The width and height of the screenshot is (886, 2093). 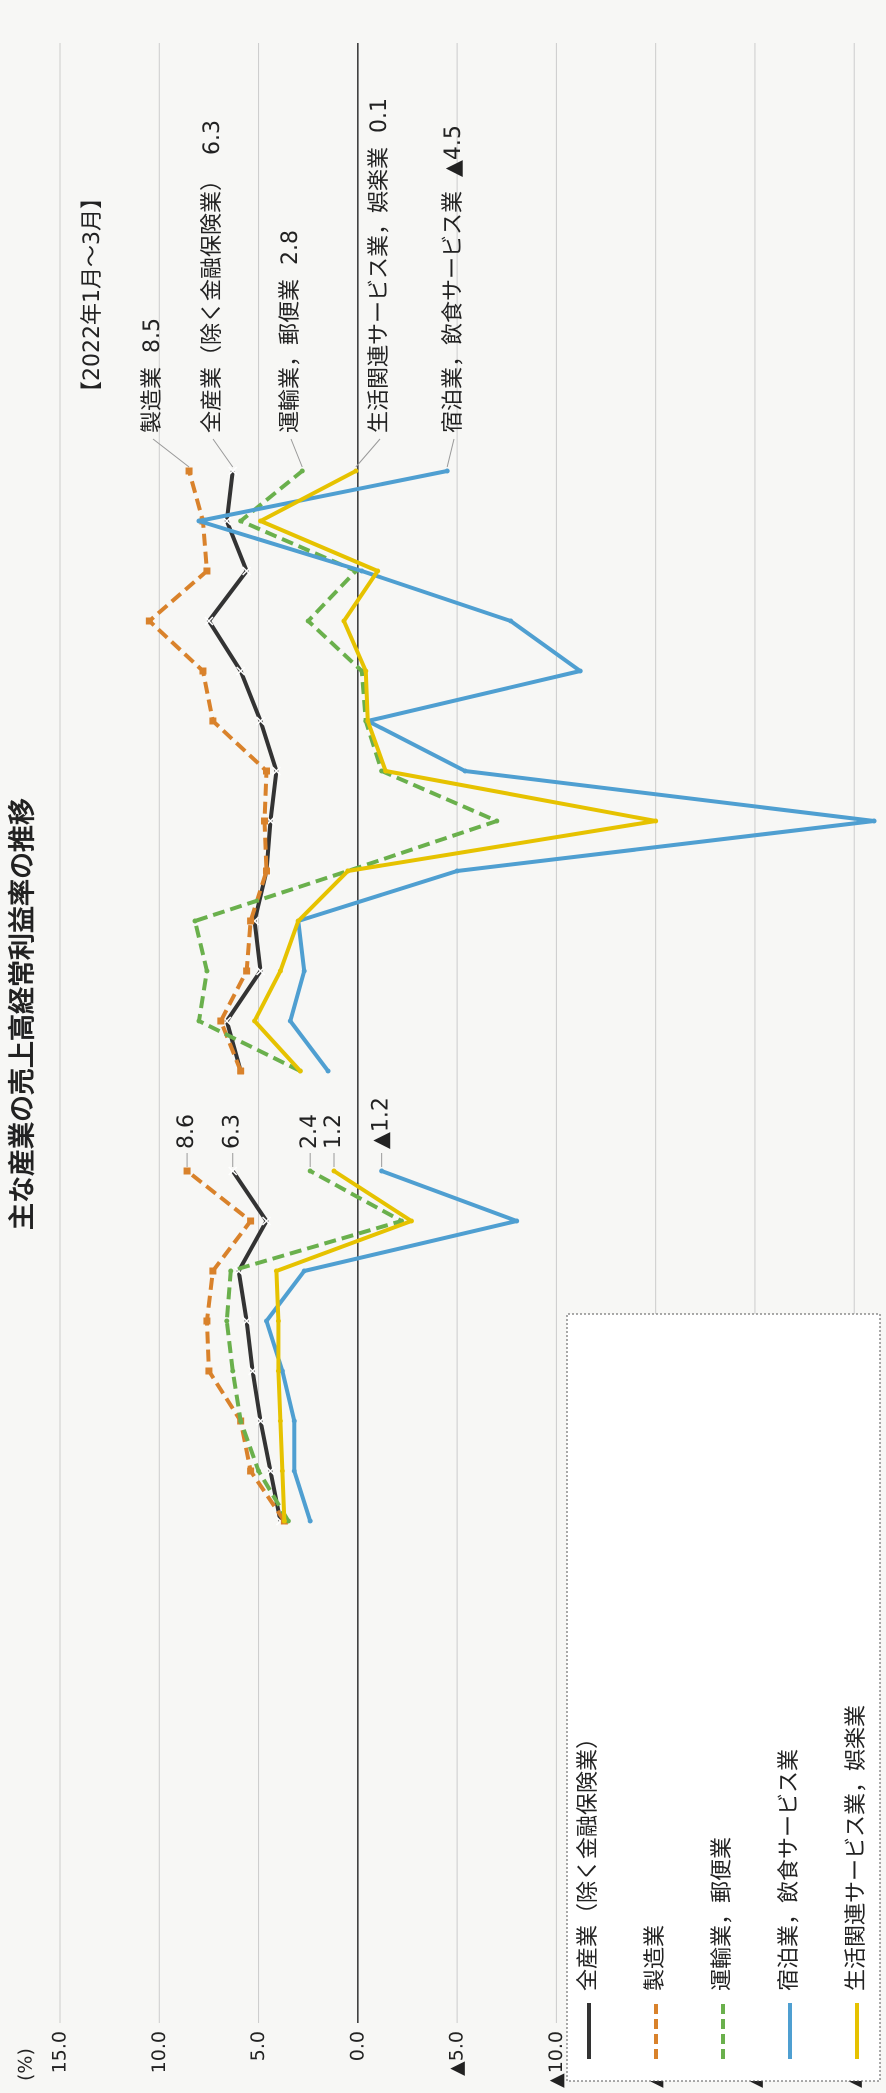 What do you see at coordinates (379, 115) in the screenshot?
I see `data-label: 0.1` at bounding box center [379, 115].